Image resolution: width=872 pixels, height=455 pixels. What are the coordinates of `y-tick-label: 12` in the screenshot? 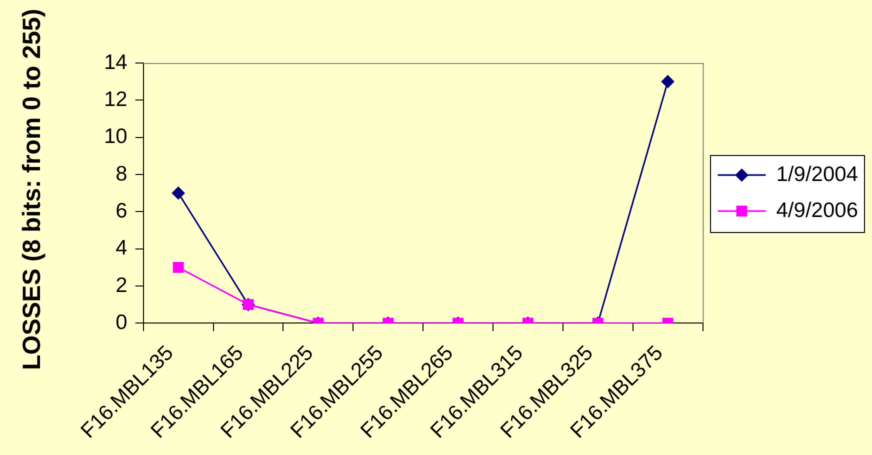 It's located at (116, 99).